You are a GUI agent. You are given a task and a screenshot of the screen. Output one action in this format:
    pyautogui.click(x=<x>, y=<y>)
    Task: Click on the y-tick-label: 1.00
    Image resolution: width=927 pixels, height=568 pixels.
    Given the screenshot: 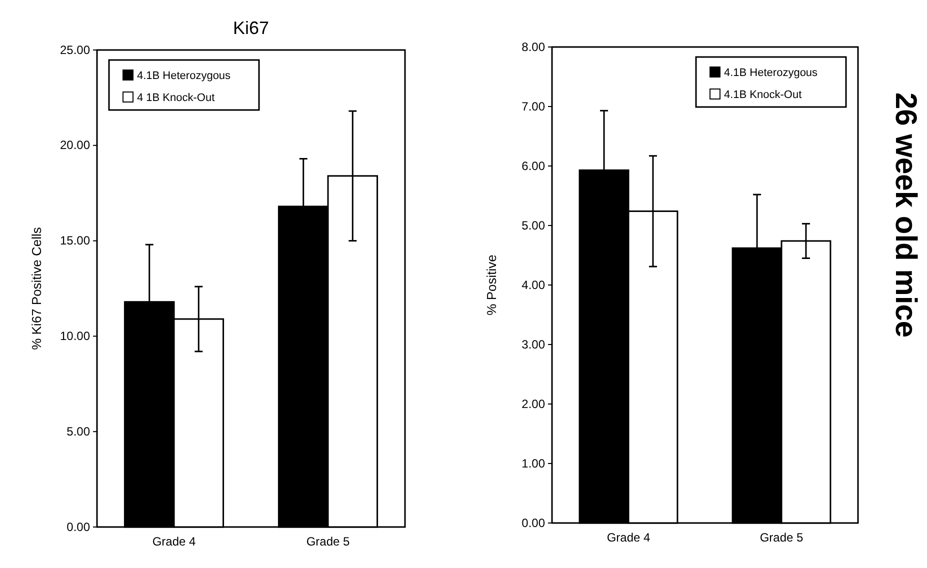 What is the action you would take?
    pyautogui.click(x=534, y=463)
    